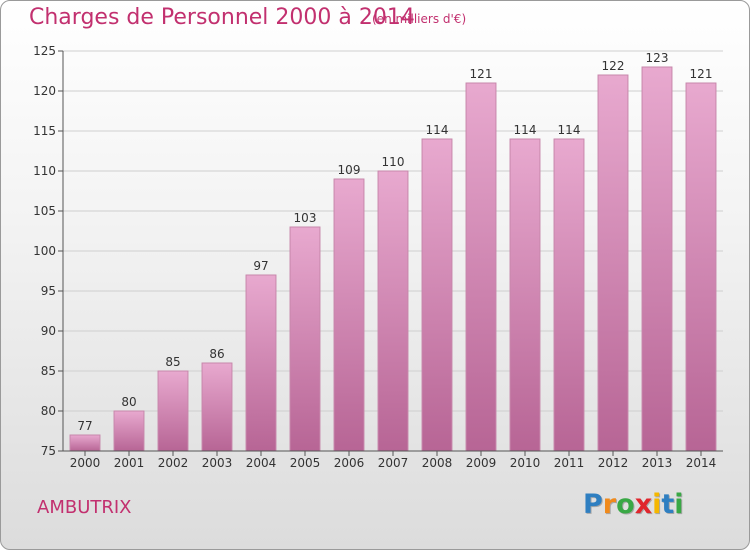 This screenshot has width=750, height=550. Describe the element at coordinates (305, 463) in the screenshot. I see `x-tick-label: 2005` at that location.